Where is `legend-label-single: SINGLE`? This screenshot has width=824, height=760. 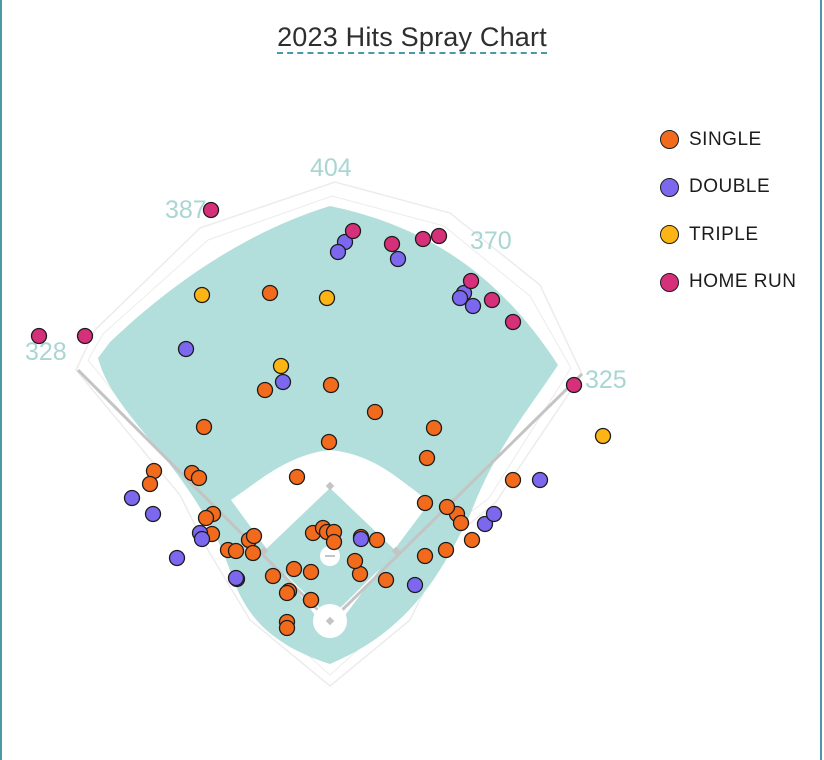 legend-label-single: SINGLE is located at coordinates (725, 139).